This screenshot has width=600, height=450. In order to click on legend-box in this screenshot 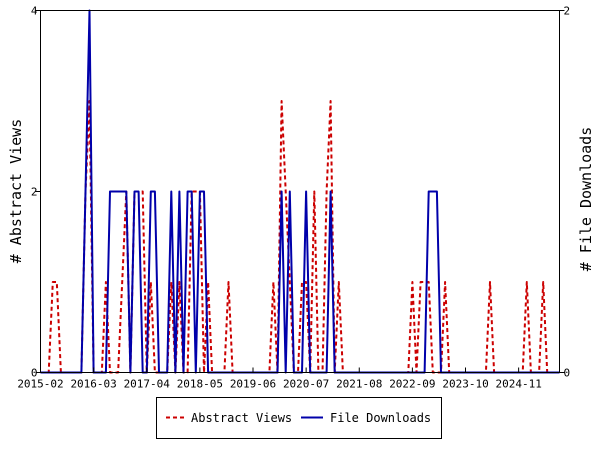, I will do `click(299, 418)`.